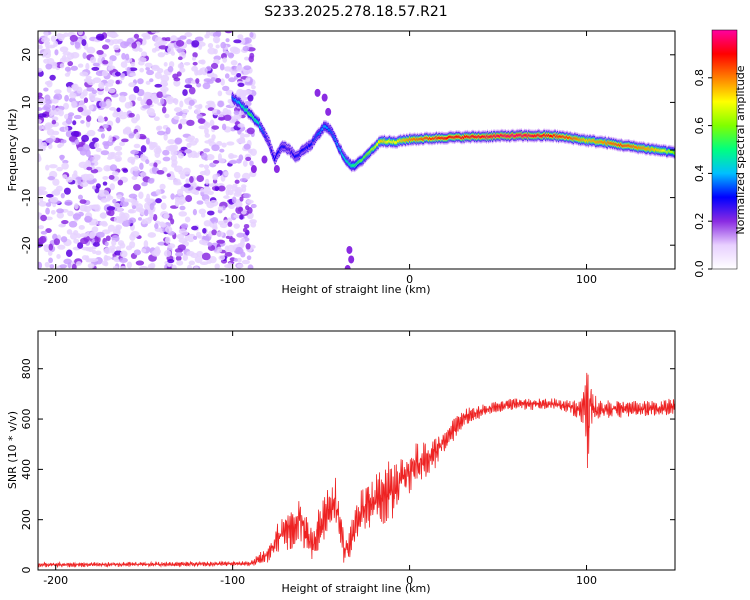  Describe the element at coordinates (26, 55) in the screenshot. I see `y-tick-label: 20` at that location.